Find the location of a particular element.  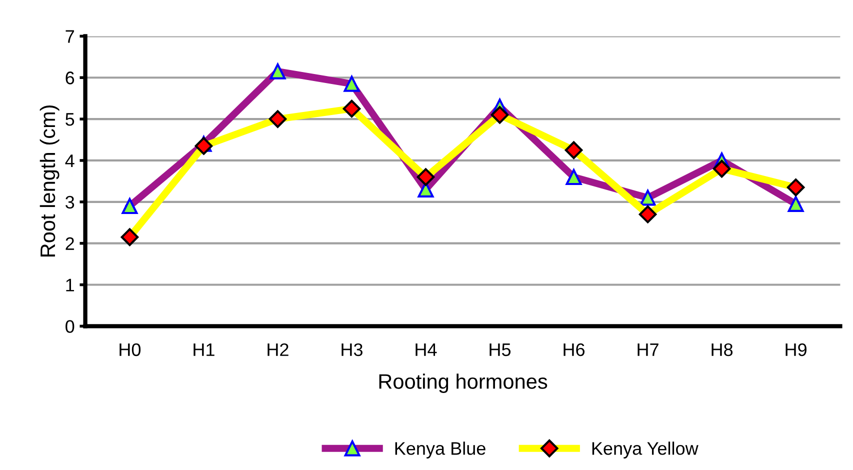

x-axis-title: Rooting hormones is located at coordinates (463, 383).